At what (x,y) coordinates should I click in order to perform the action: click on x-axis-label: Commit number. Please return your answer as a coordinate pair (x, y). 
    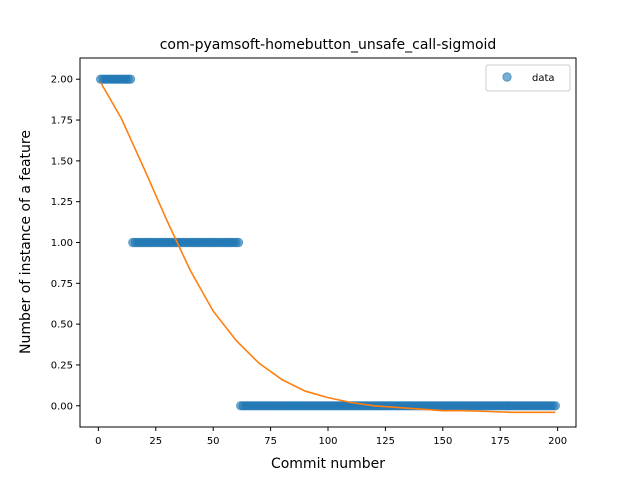
    Looking at the image, I should click on (328, 464).